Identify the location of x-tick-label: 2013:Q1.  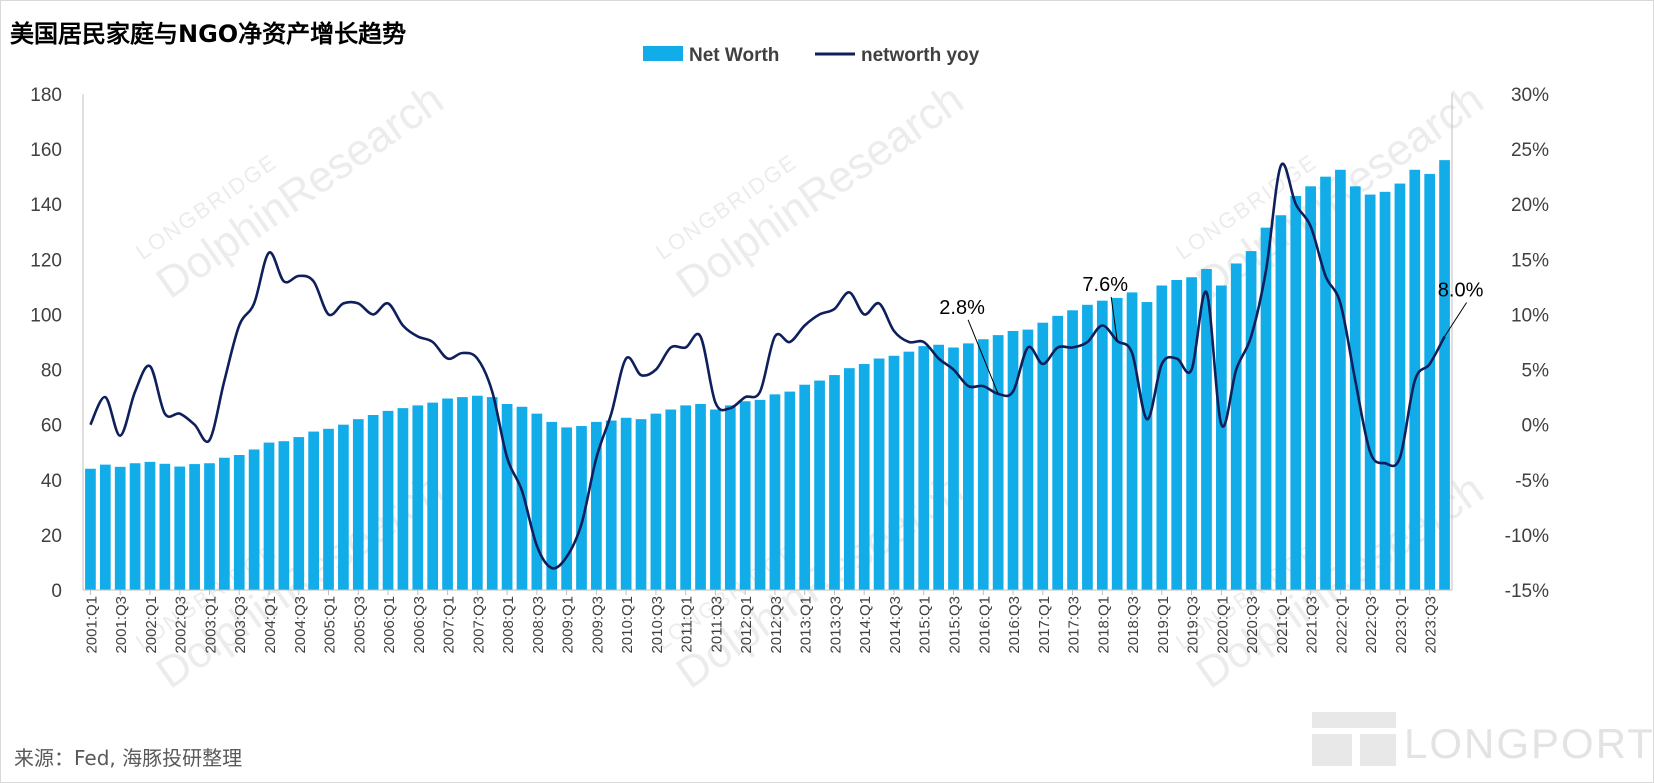
(806, 625).